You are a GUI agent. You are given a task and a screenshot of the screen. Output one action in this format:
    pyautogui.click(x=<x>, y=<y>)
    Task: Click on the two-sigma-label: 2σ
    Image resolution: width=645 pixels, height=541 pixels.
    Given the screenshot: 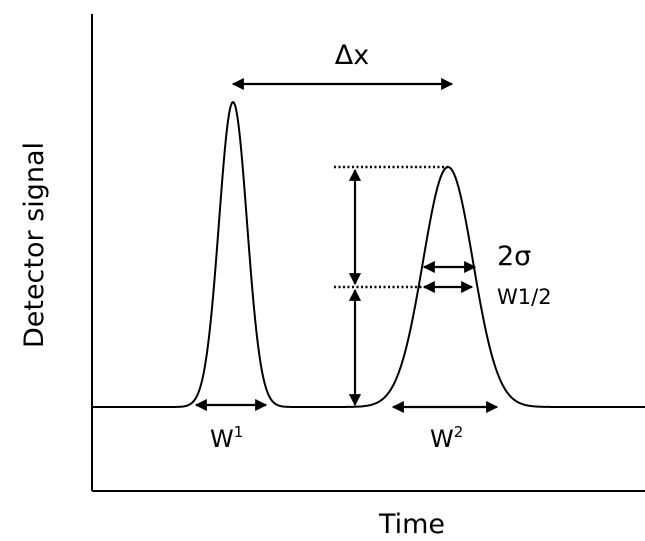 What is the action you would take?
    pyautogui.click(x=514, y=256)
    